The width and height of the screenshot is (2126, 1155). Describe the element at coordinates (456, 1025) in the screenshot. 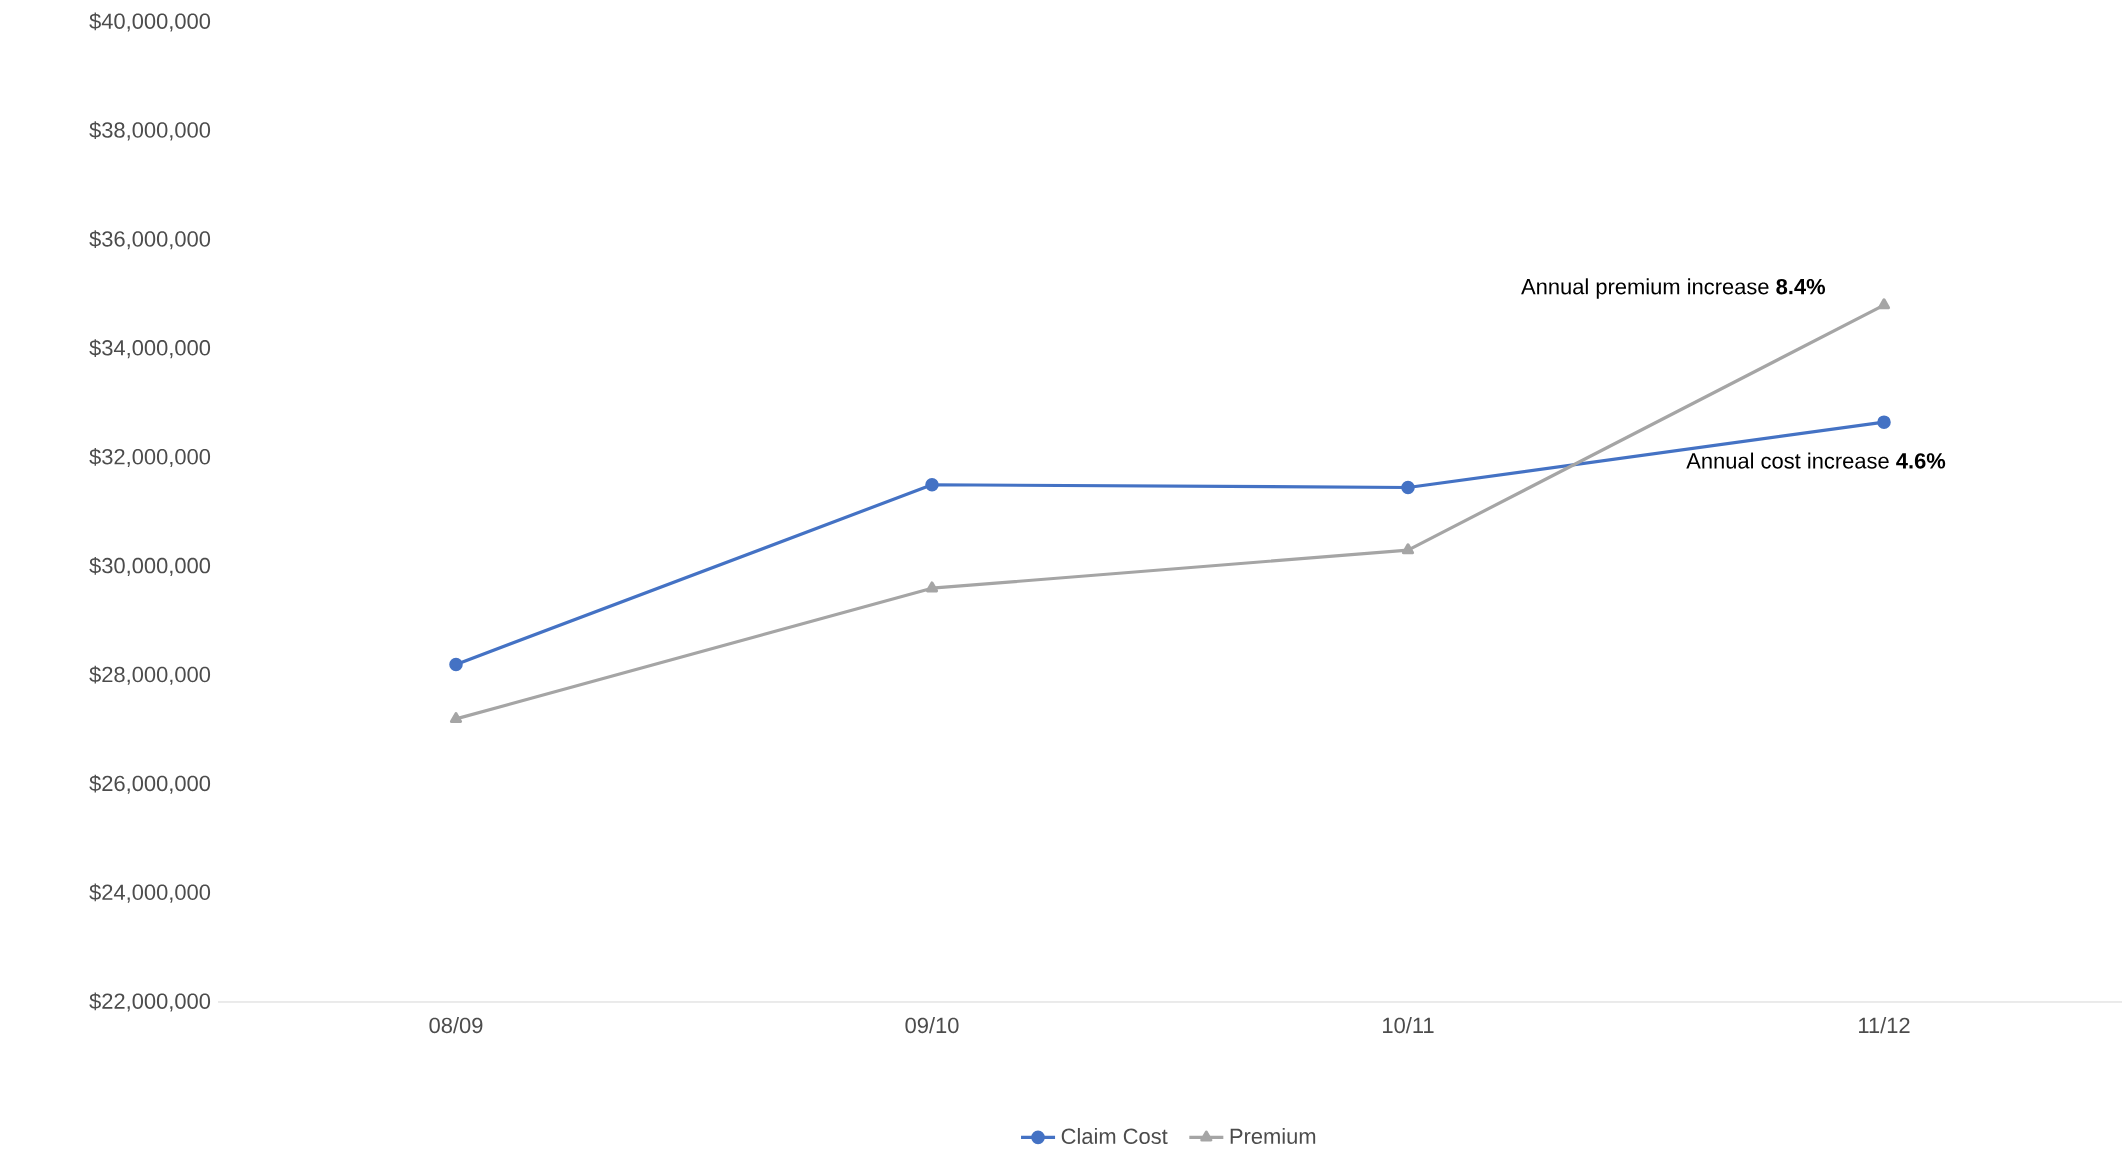

I see `x-tick-label: 08/09` at that location.